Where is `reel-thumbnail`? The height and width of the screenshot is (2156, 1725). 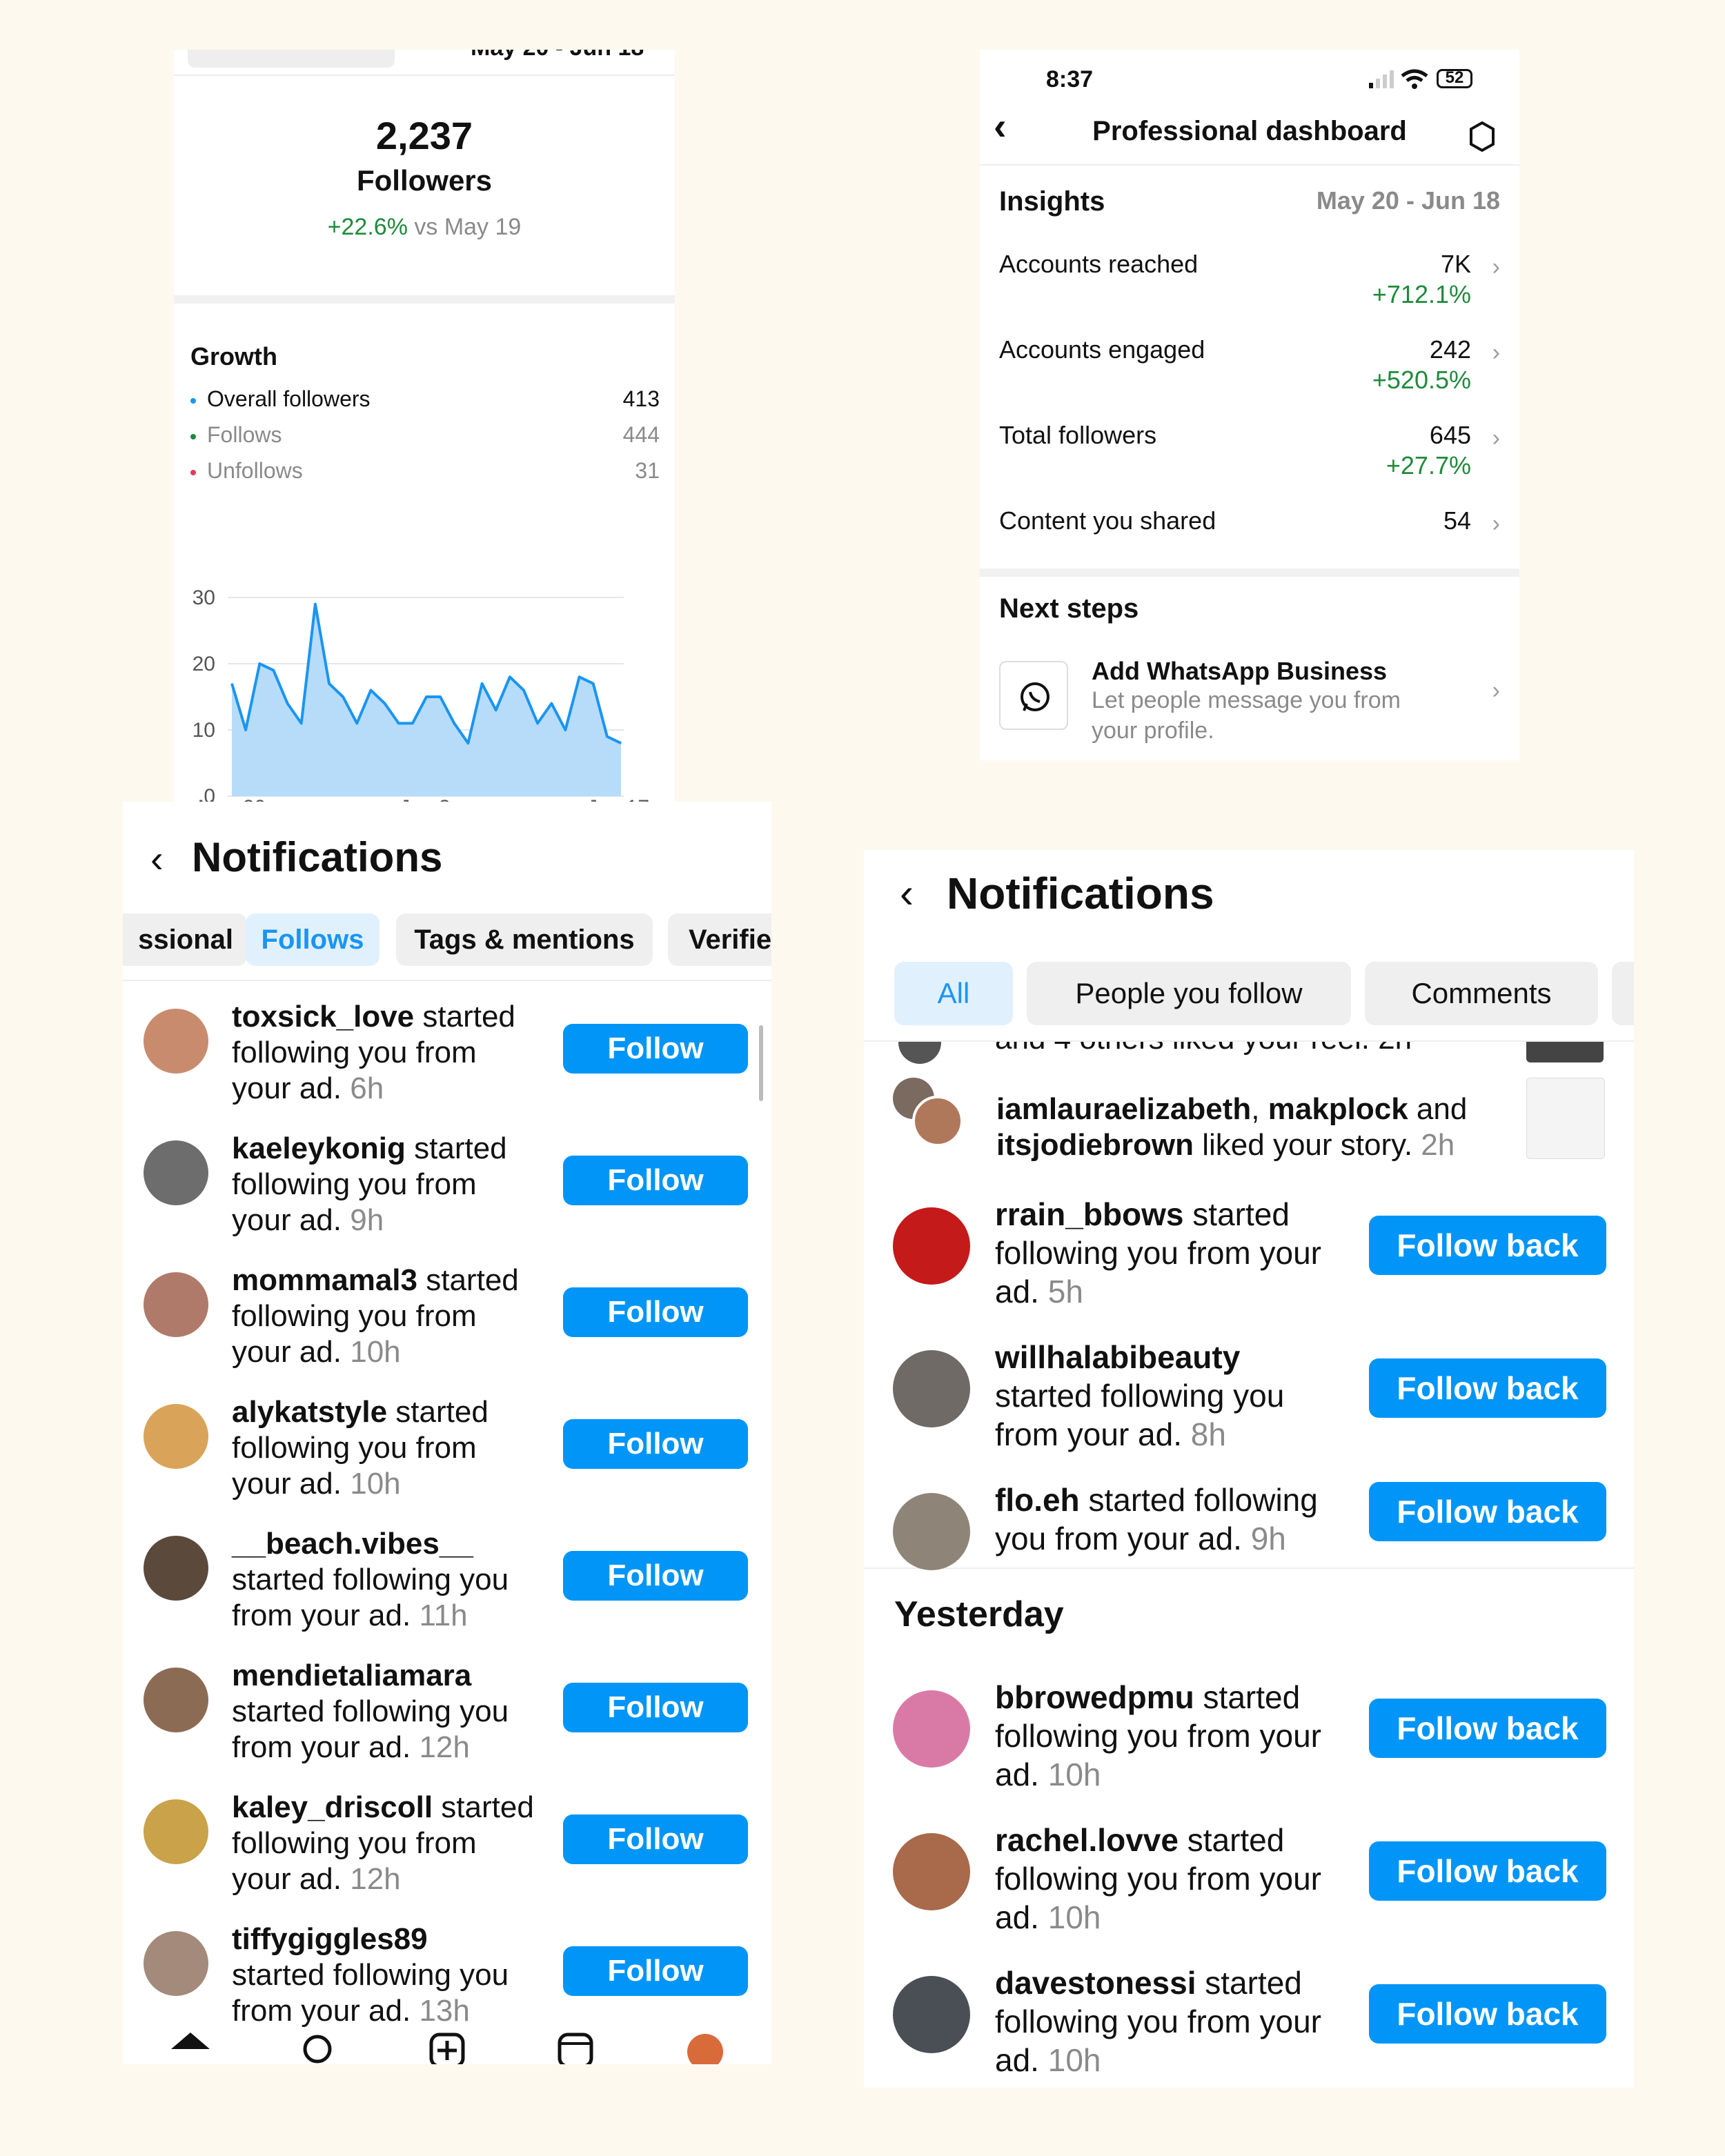 reel-thumbnail is located at coordinates (1565, 1052).